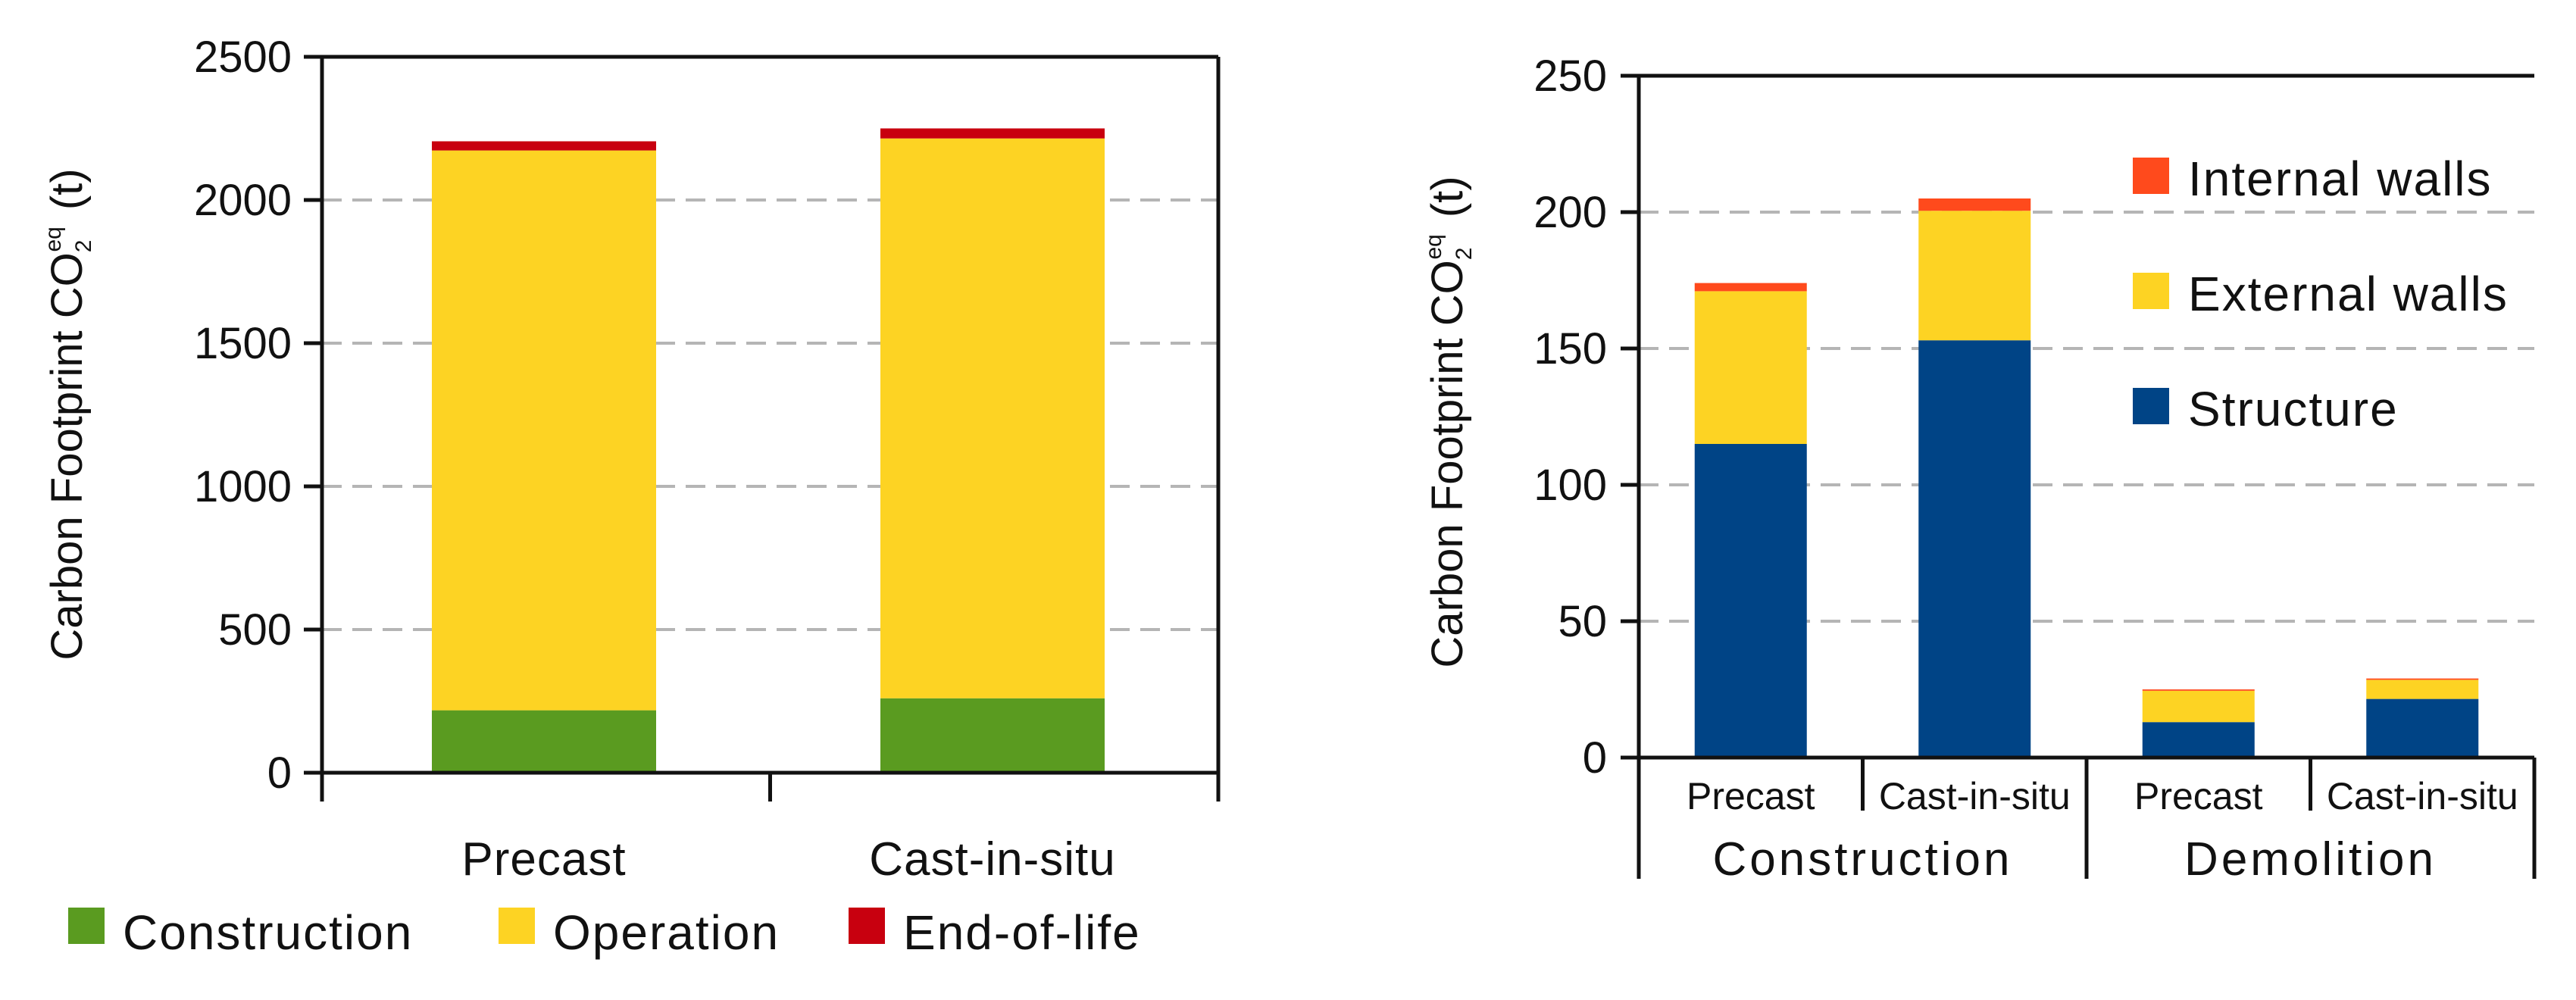 Image resolution: width=2576 pixels, height=1000 pixels. I want to click on y-tick-label: 500, so click(255, 630).